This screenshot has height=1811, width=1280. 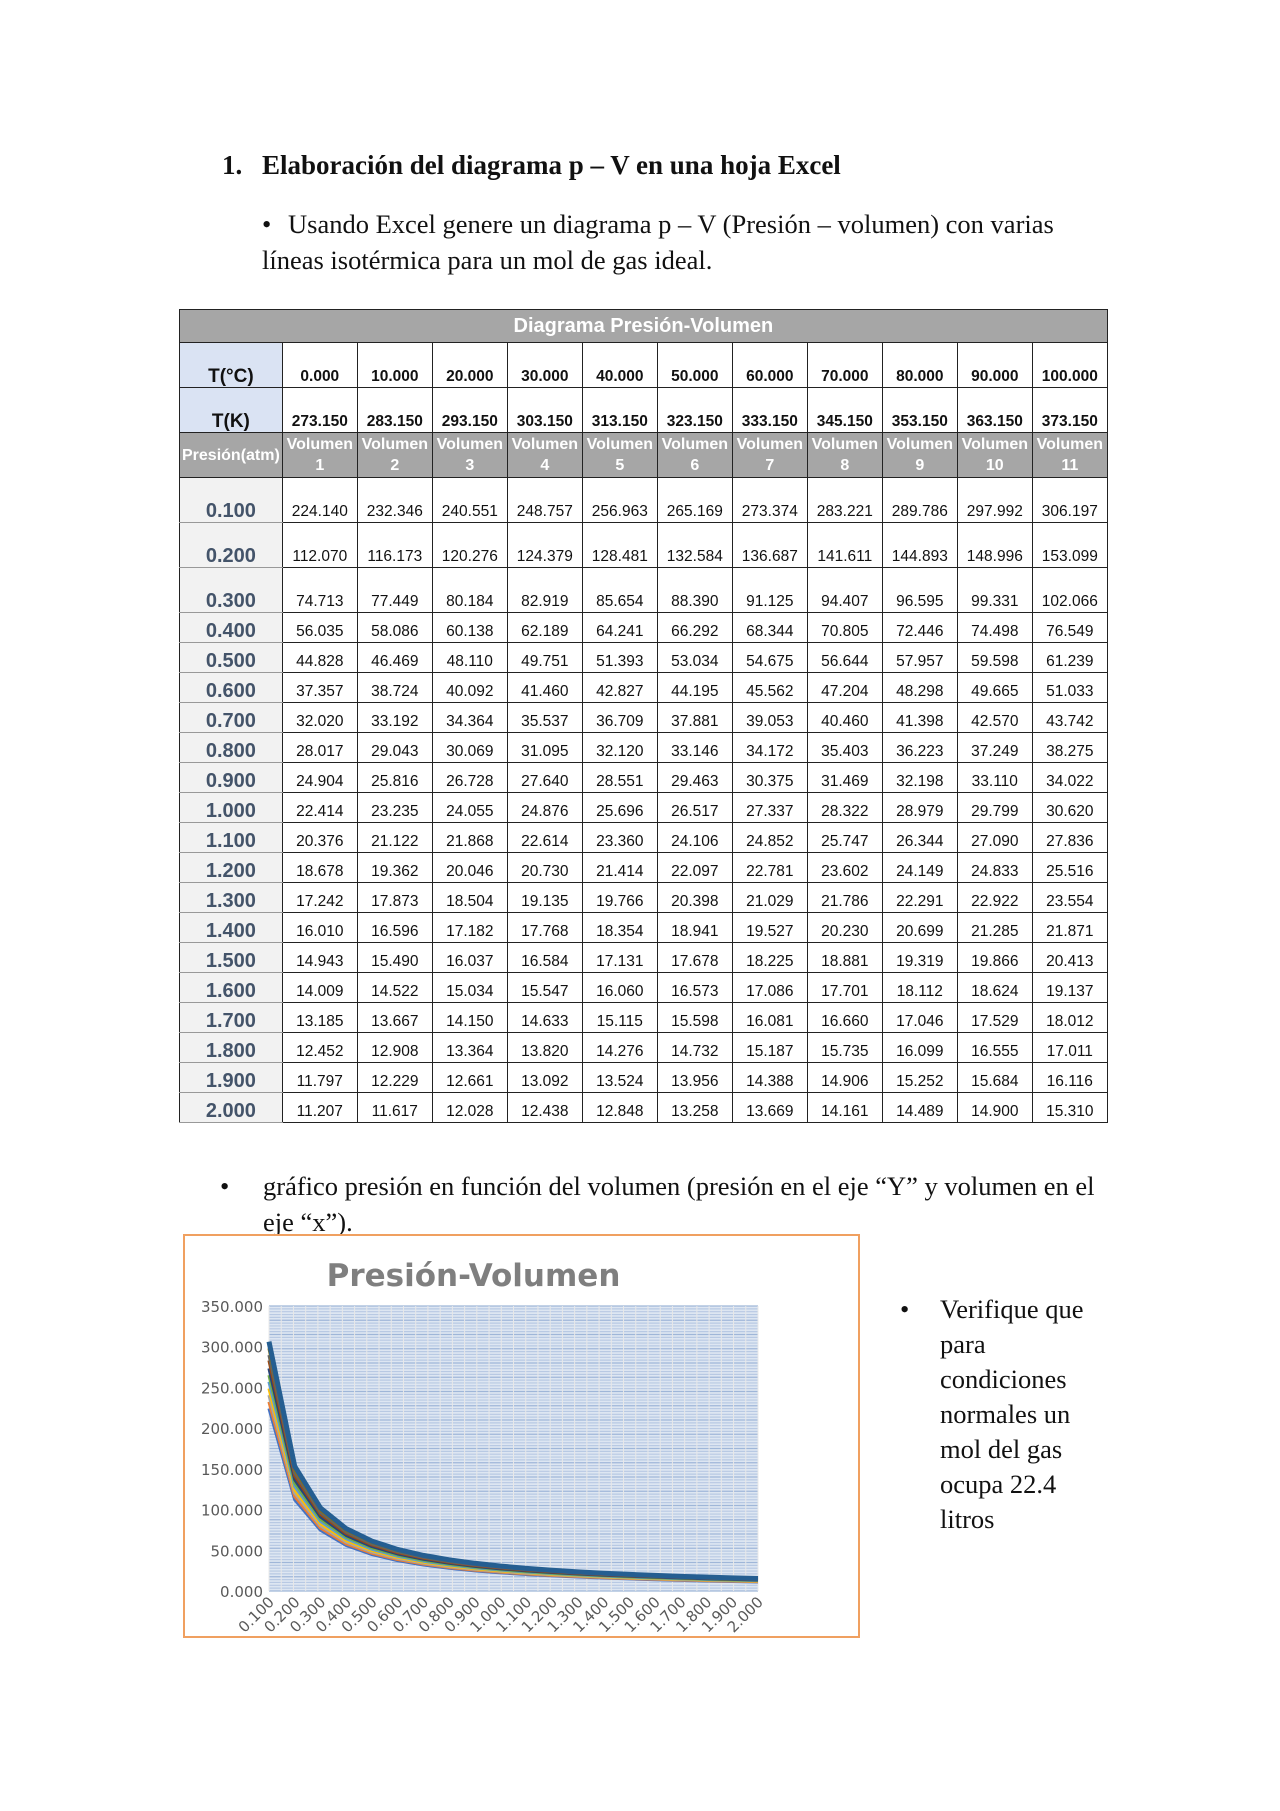 I want to click on volume-cell: 16.555, so click(x=994, y=1047).